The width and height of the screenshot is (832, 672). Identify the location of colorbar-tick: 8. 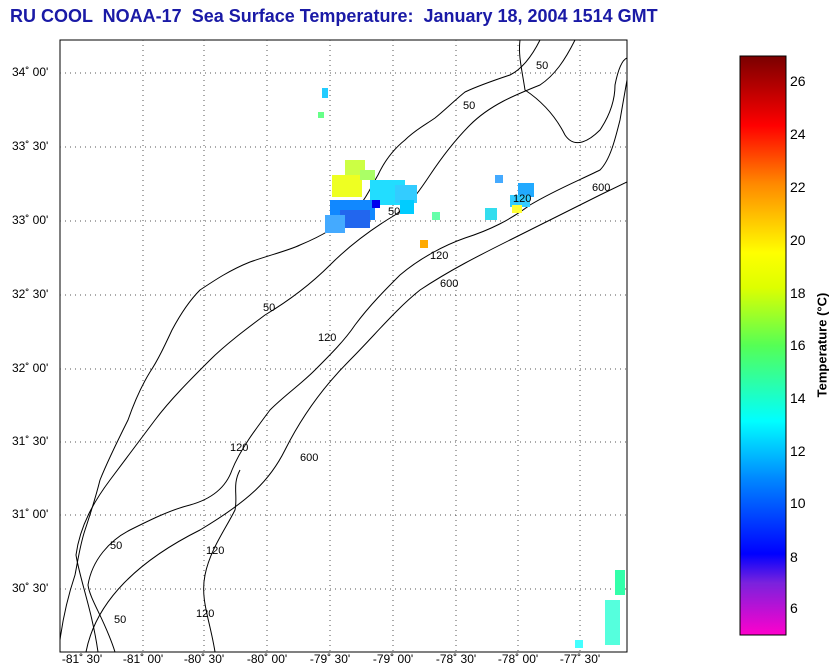
(794, 557).